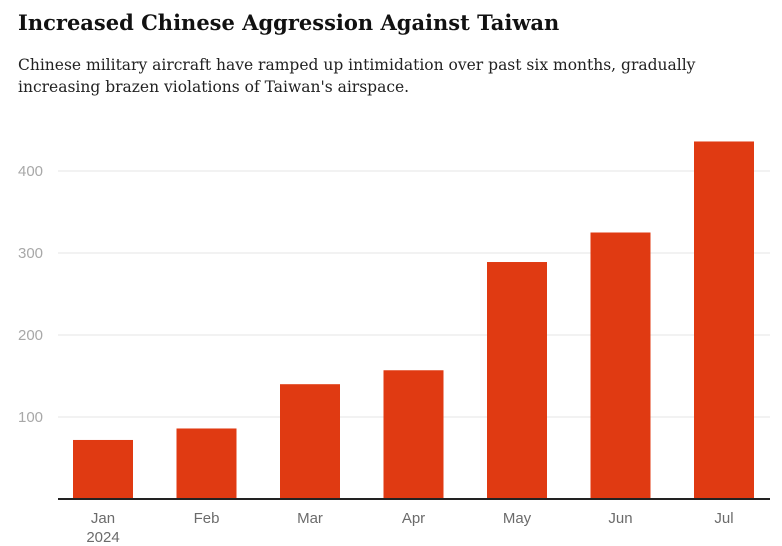  What do you see at coordinates (207, 518) in the screenshot?
I see `x-tick-label-feb: Feb` at bounding box center [207, 518].